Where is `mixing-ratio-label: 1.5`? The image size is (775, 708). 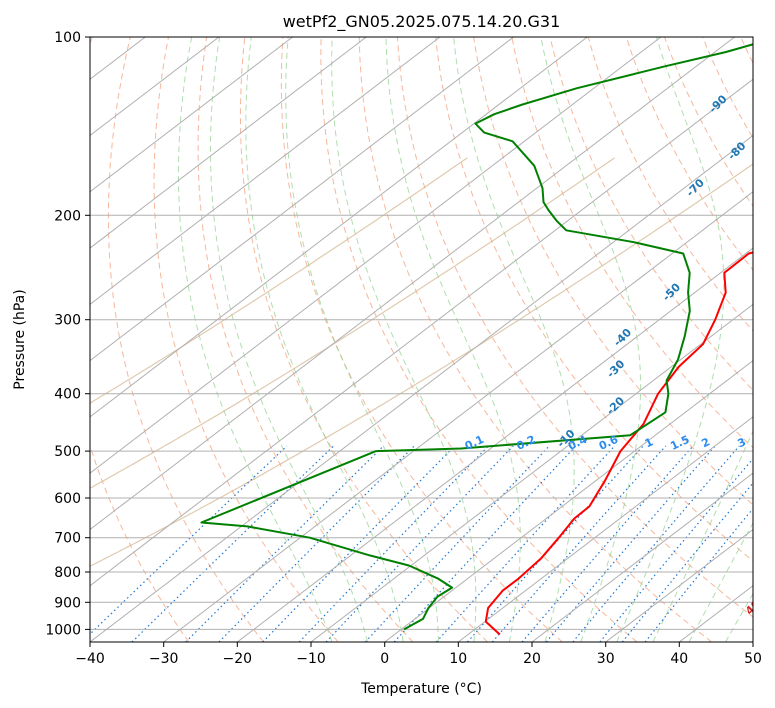
mixing-ratio-label: 1.5 is located at coordinates (679, 443).